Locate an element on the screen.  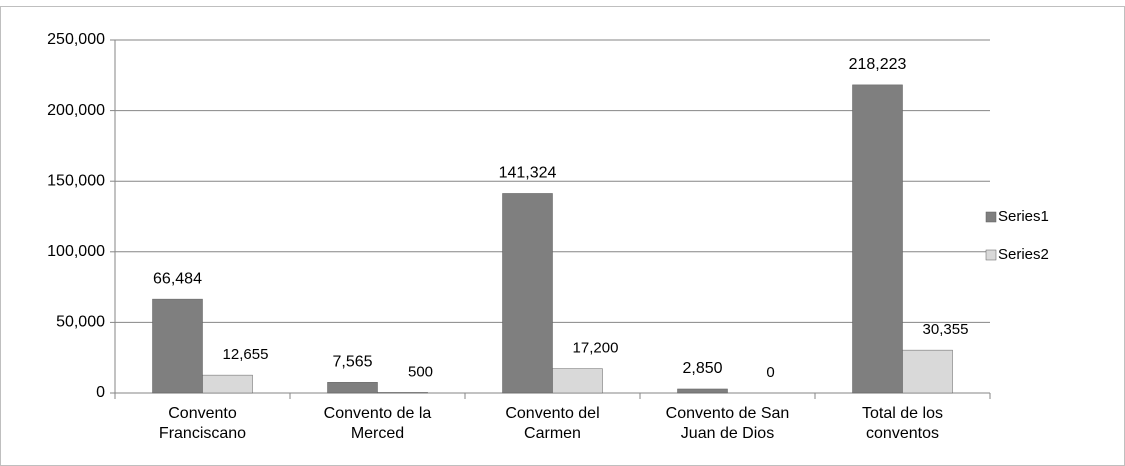
data-label: 218,223 is located at coordinates (878, 64).